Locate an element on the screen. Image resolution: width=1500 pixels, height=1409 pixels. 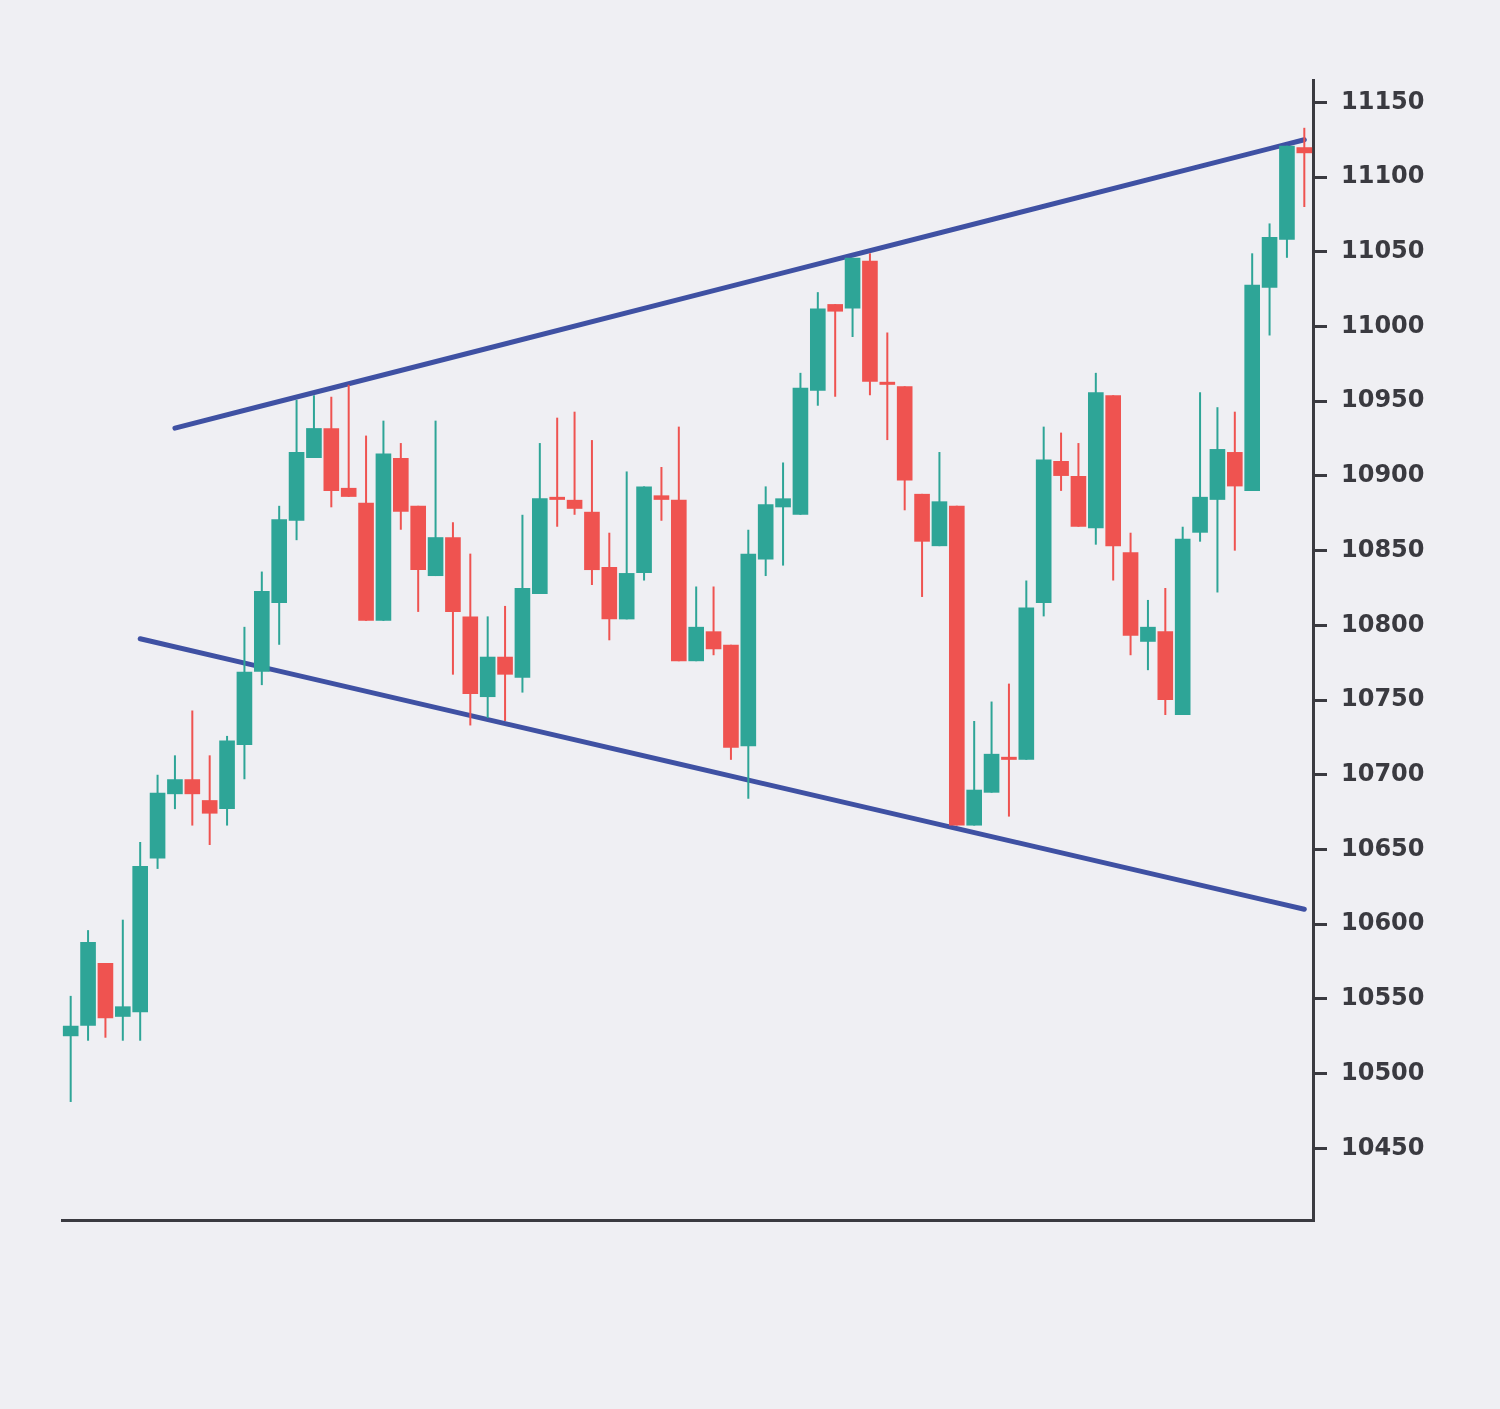
y-tick-label: 10450 is located at coordinates (1383, 1146).